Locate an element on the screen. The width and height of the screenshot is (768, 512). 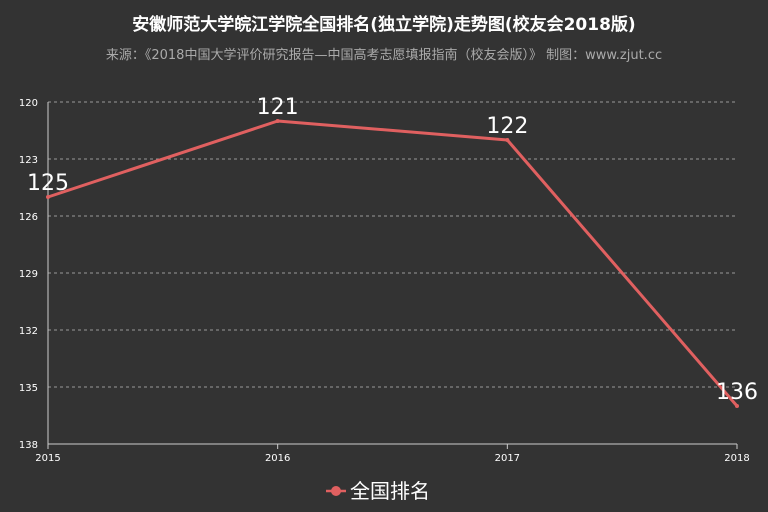
y-tick-label: 132 is located at coordinates (28, 331).